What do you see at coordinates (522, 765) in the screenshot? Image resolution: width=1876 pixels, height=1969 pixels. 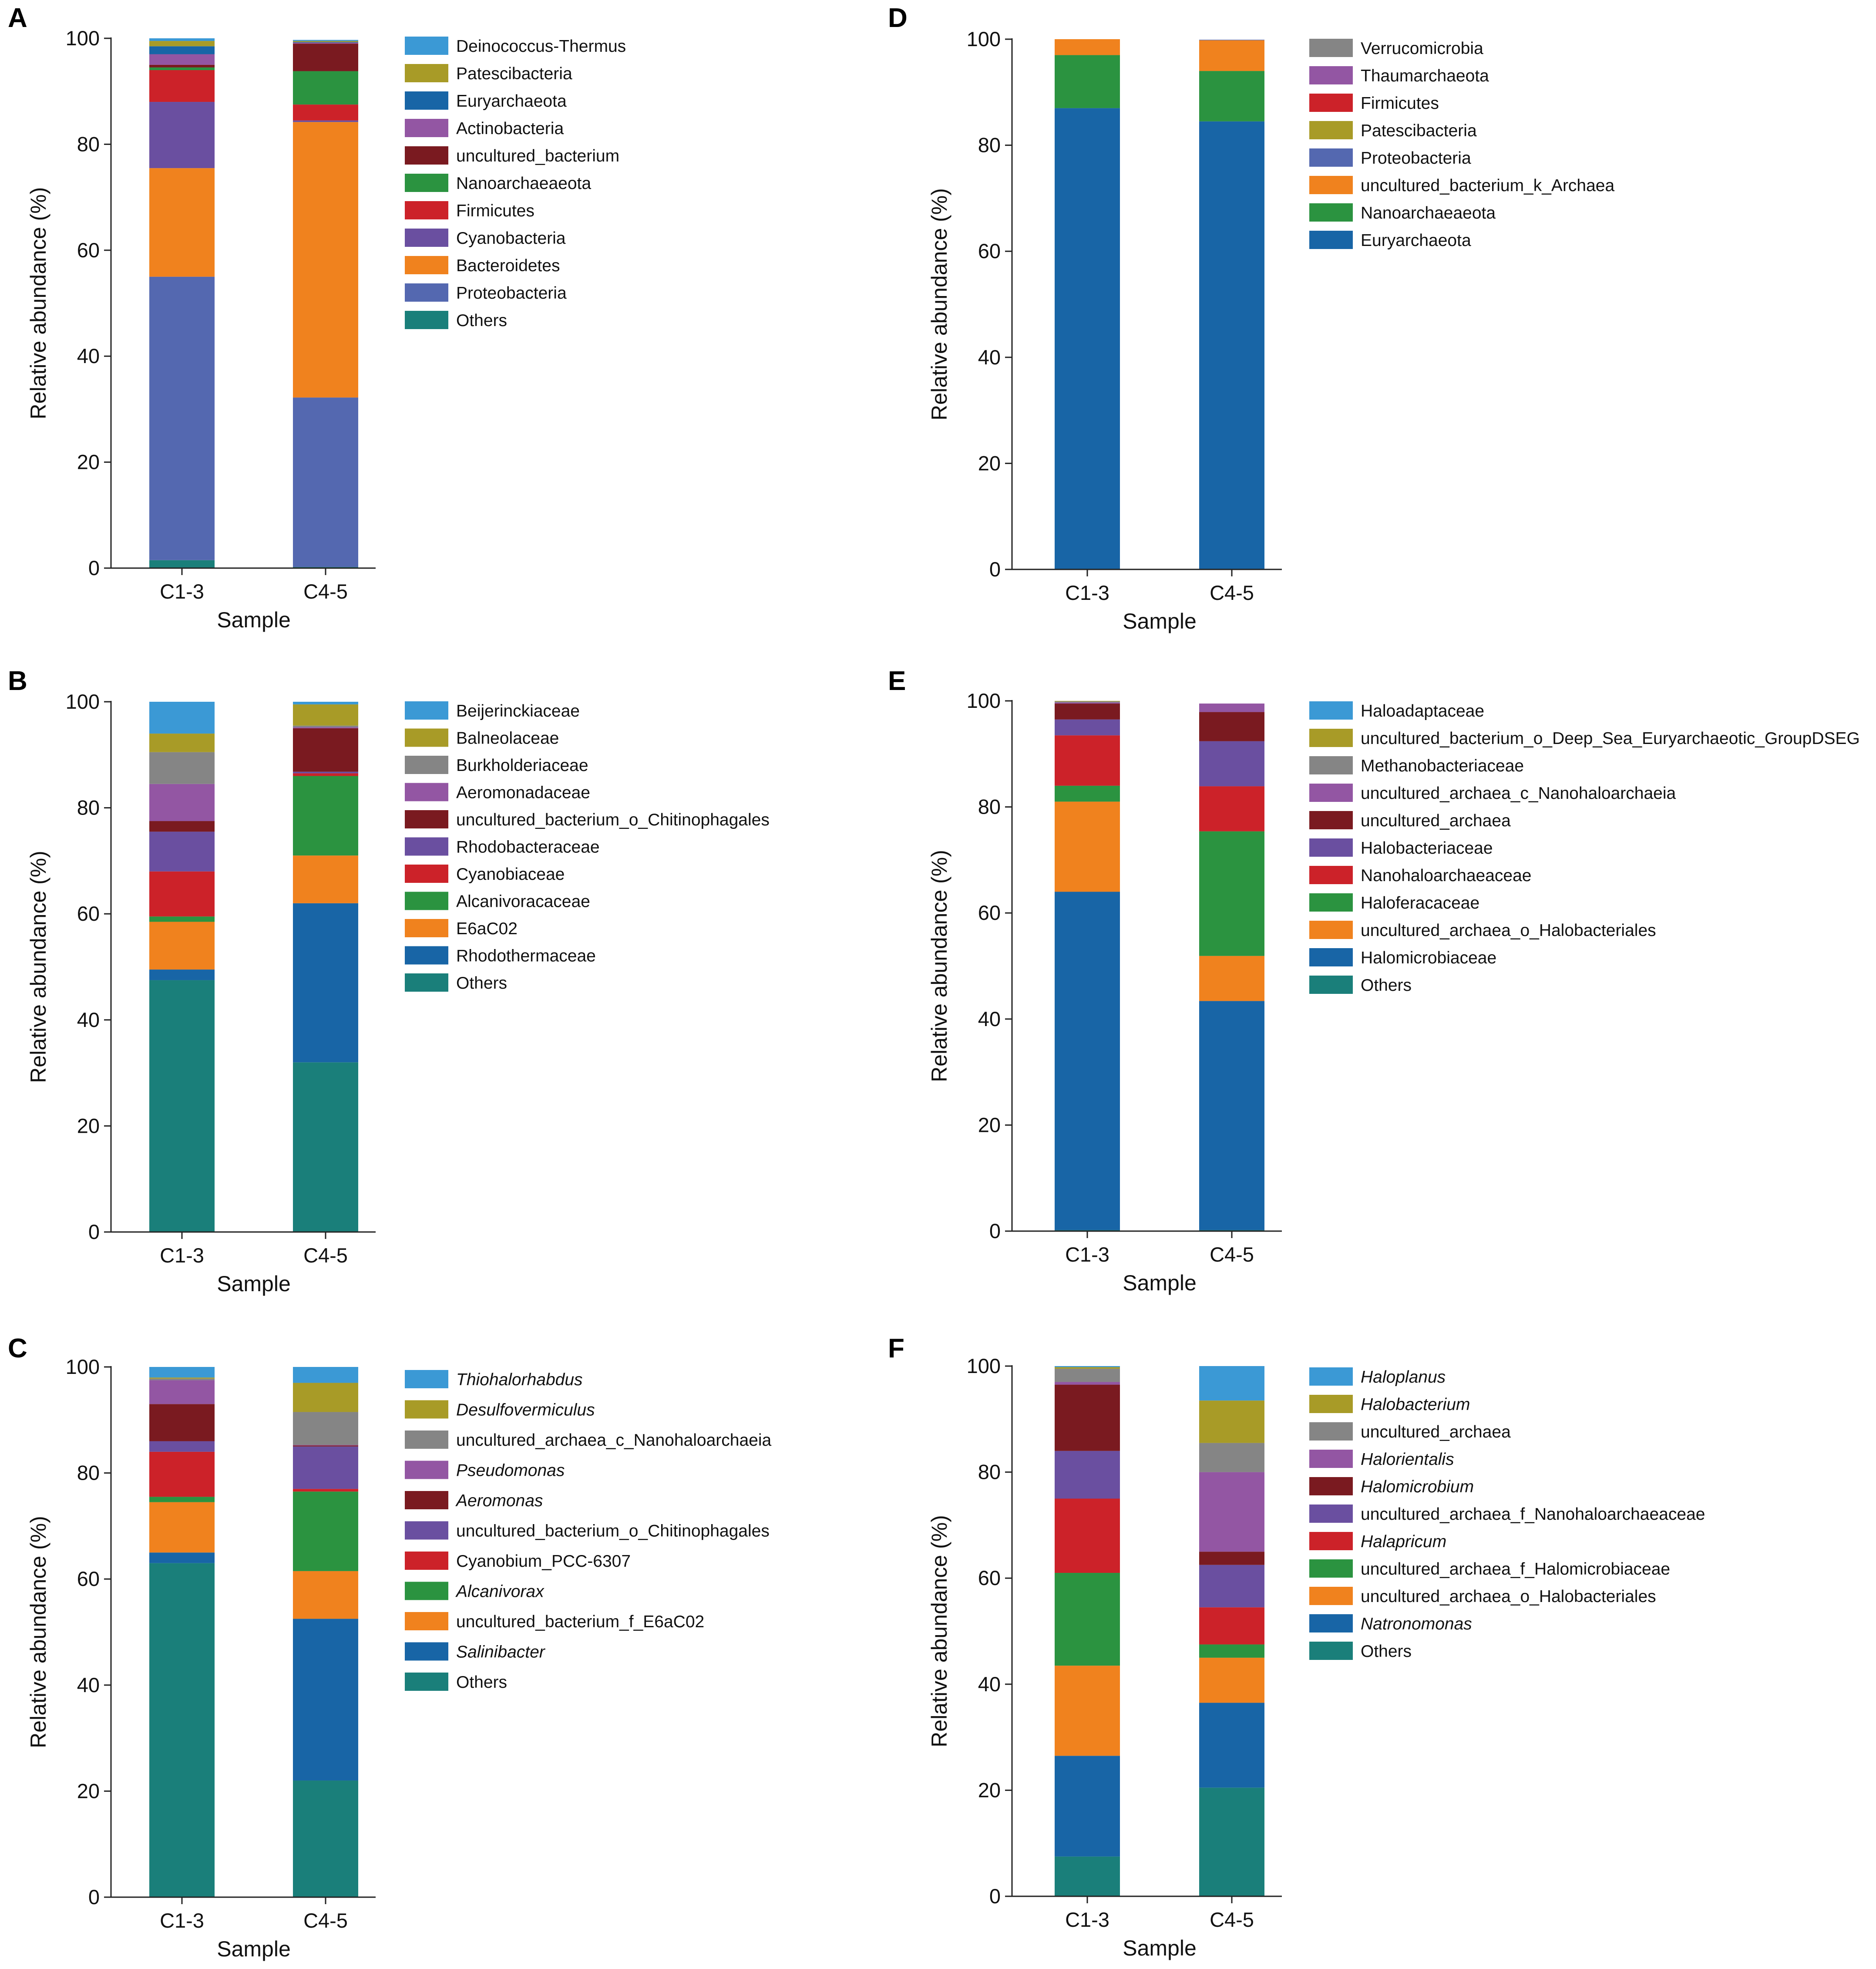 I see `legend-label: Burkholderiaceae` at bounding box center [522, 765].